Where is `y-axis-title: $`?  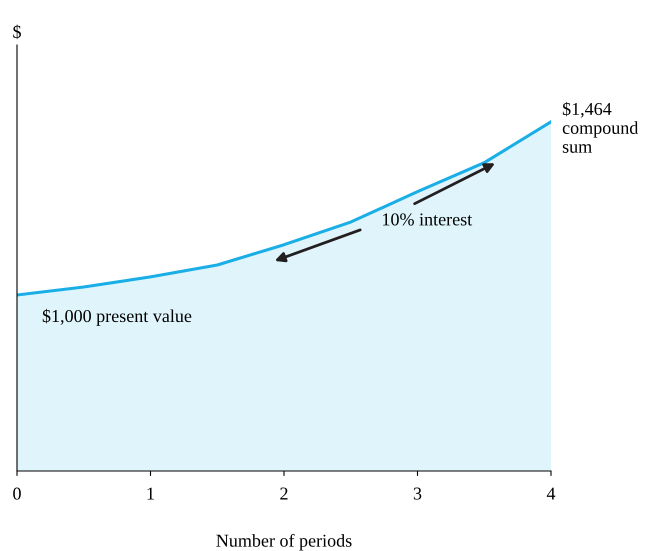 y-axis-title: $ is located at coordinates (17, 32).